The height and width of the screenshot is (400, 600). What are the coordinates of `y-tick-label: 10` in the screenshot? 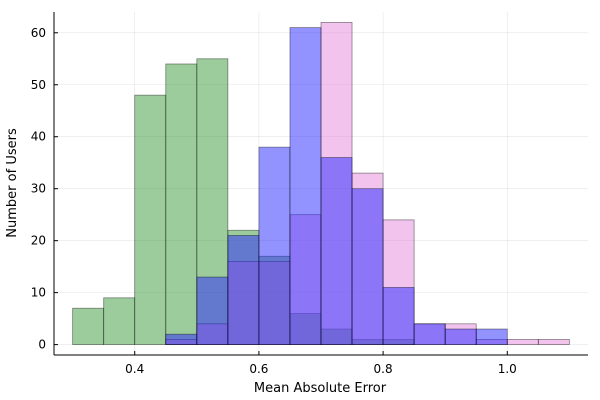 It's located at (38, 293).